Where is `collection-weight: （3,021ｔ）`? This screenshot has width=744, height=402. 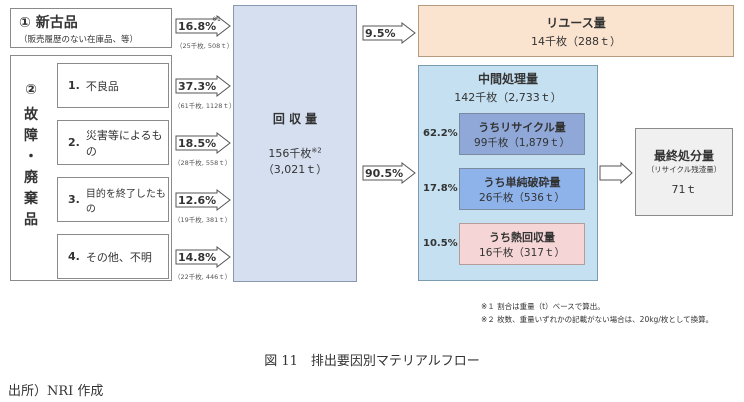 collection-weight: （3,021ｔ） is located at coordinates (295, 169).